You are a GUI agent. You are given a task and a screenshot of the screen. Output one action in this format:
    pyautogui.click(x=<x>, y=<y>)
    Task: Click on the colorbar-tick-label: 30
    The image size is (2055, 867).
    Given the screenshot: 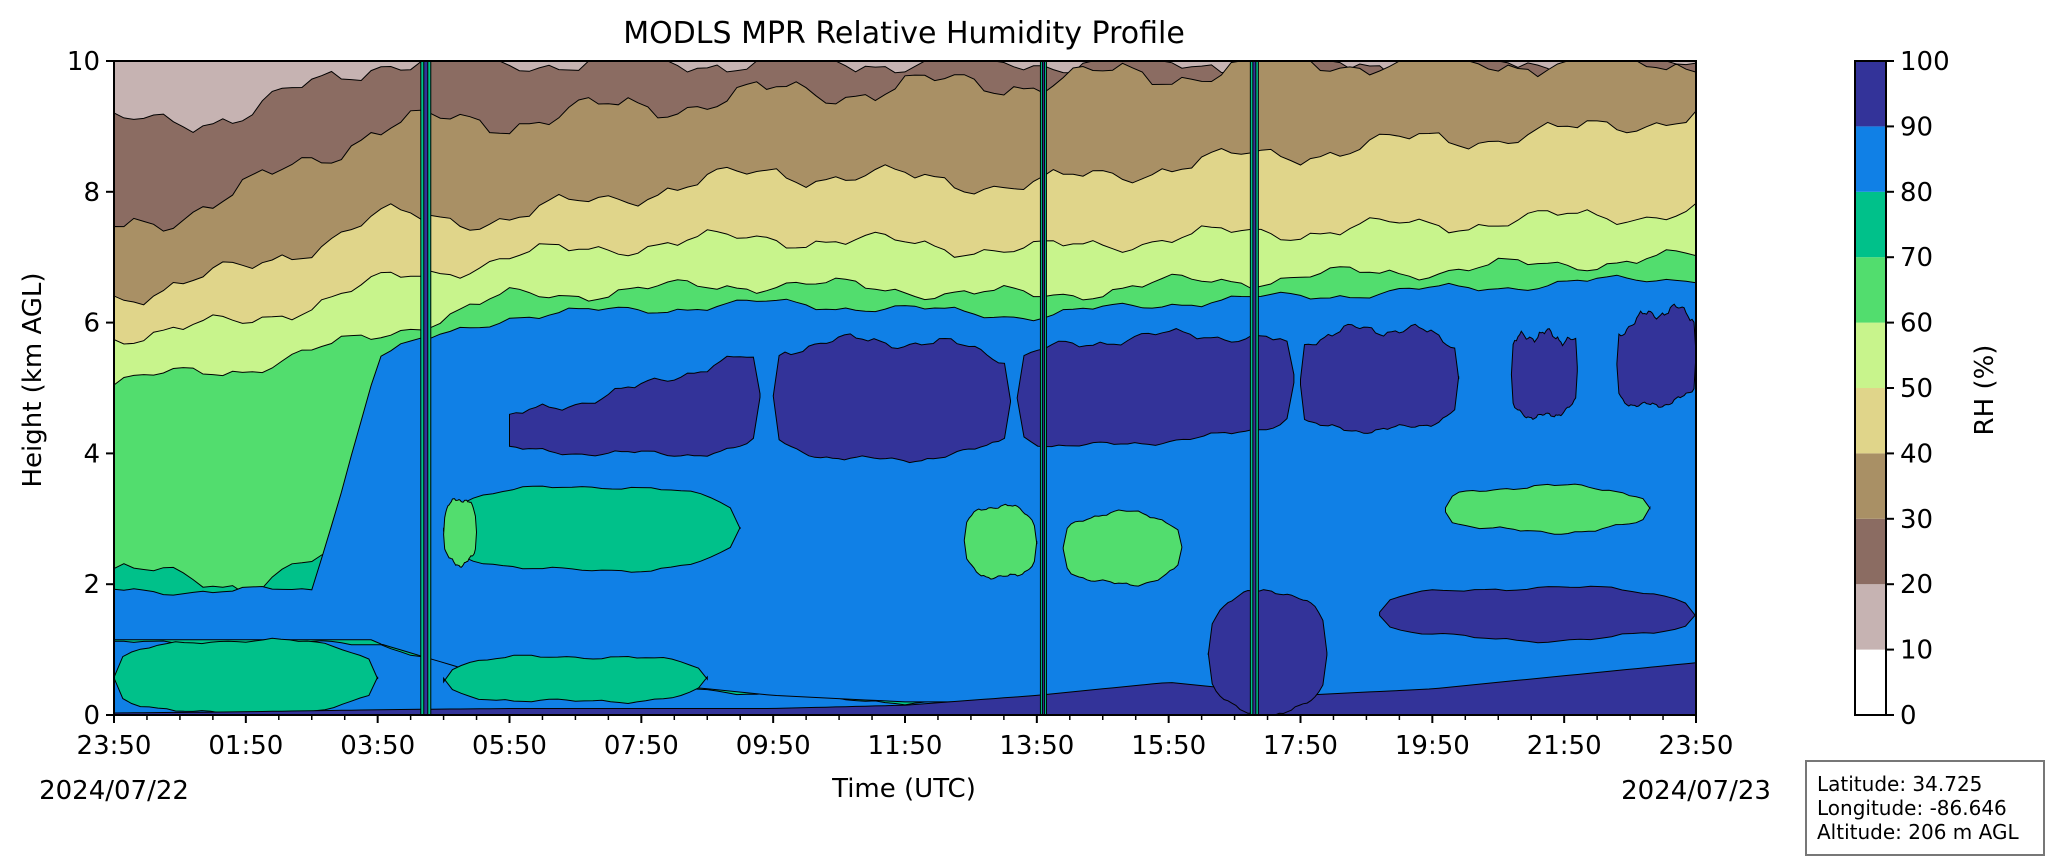 What is the action you would take?
    pyautogui.click(x=1916, y=520)
    